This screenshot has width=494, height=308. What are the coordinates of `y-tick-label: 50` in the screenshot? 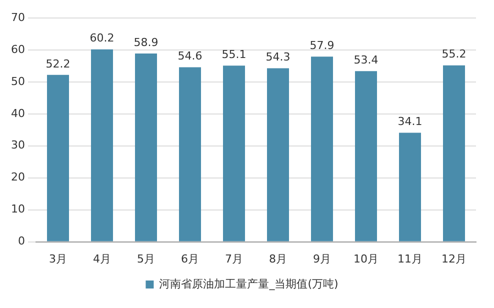 It's located at (17, 81).